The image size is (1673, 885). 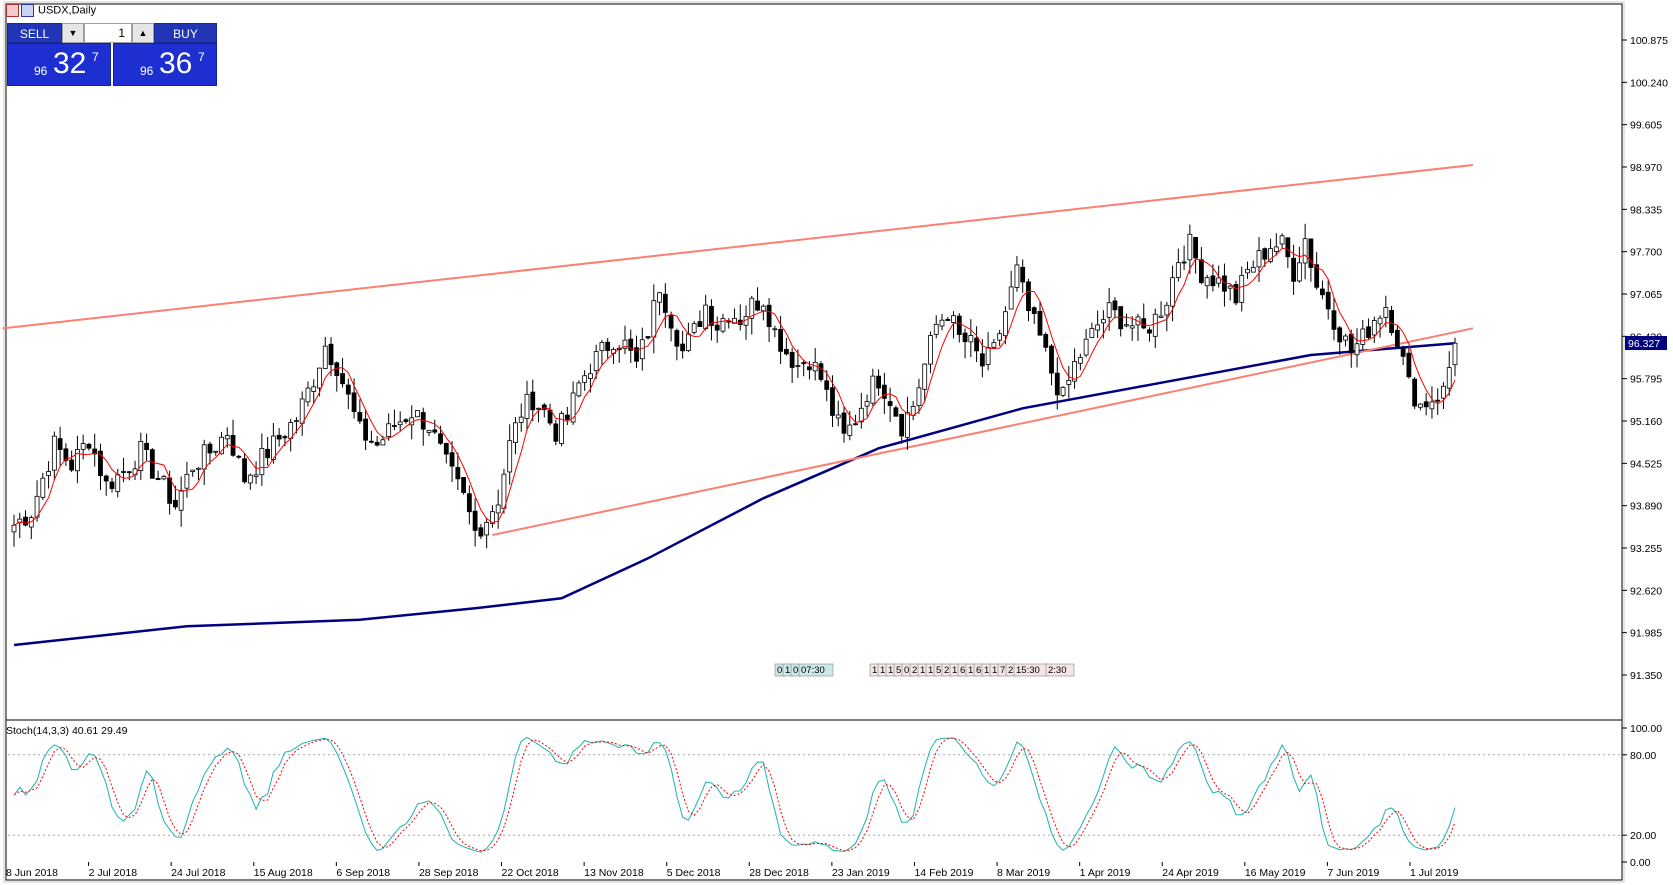 I want to click on sell-price-box: 96 32 7, so click(x=59, y=64).